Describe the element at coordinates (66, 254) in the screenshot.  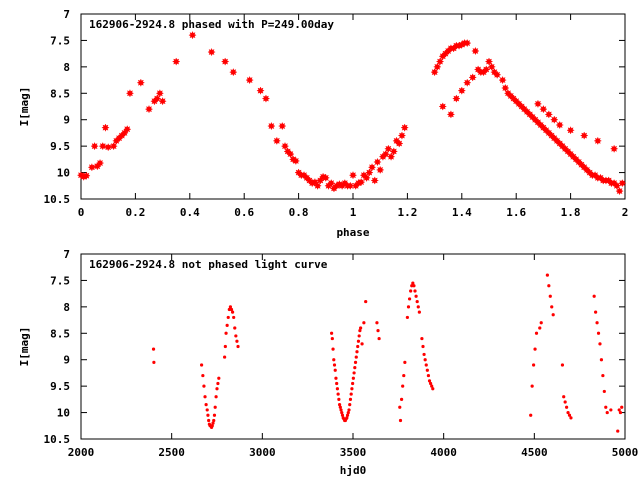
I see `y-tick-label: 7` at that location.